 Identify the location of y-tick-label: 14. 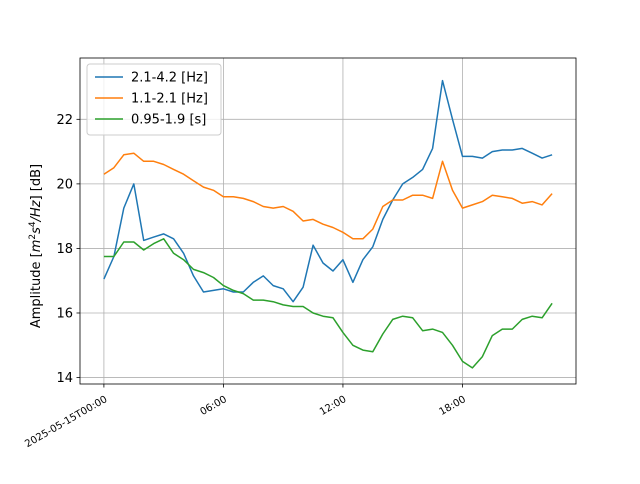
(64, 378).